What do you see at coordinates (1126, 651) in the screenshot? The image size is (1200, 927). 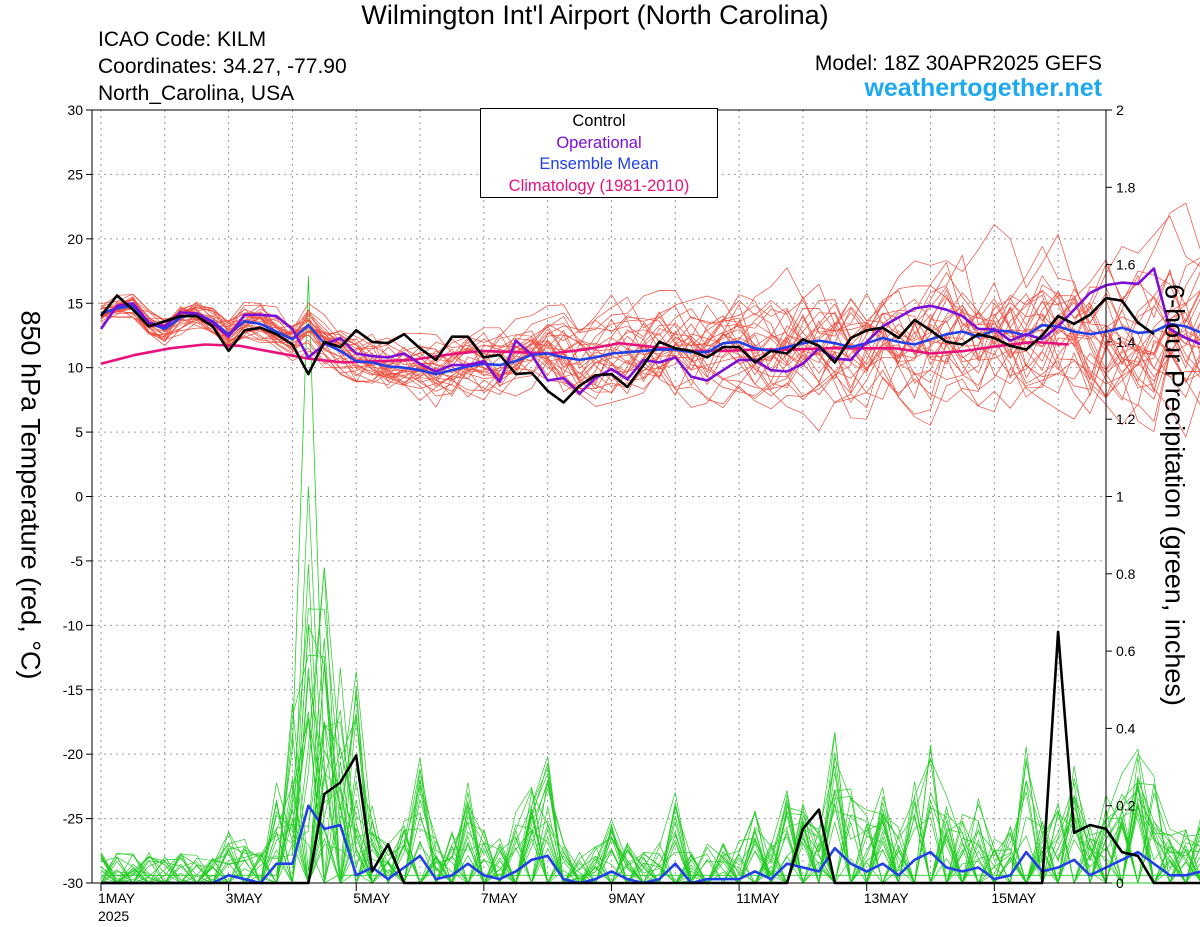 I see `y-right-tick-label: 0.6` at bounding box center [1126, 651].